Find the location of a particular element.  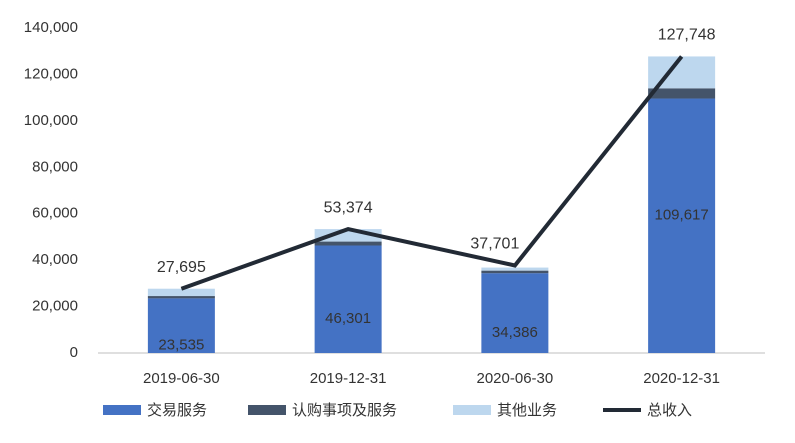

line-value-label: 37,701 is located at coordinates (494, 244).